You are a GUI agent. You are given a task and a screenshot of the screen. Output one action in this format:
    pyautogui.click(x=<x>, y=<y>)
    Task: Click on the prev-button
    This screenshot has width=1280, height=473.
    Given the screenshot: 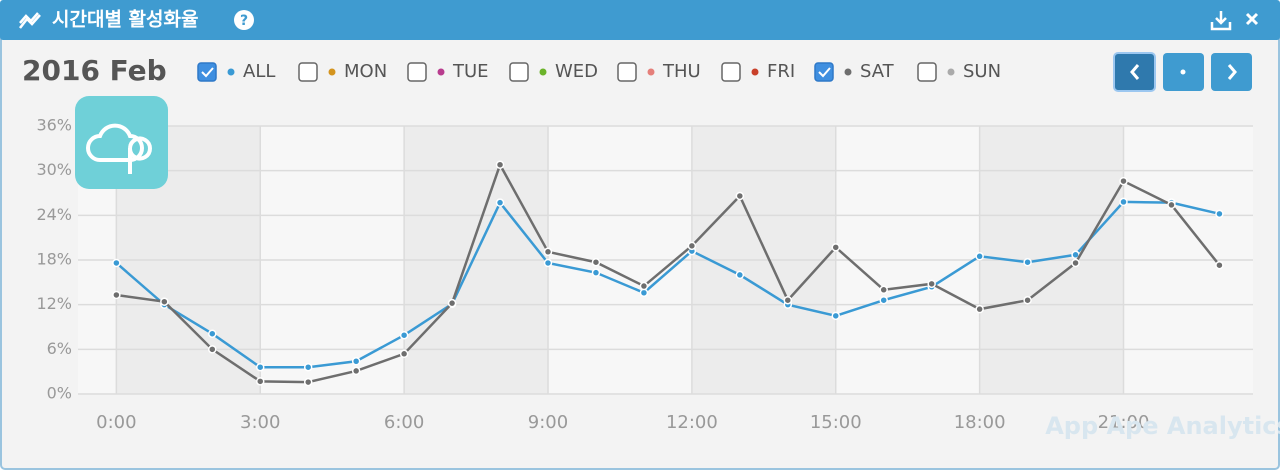 What is the action you would take?
    pyautogui.click(x=1134, y=72)
    